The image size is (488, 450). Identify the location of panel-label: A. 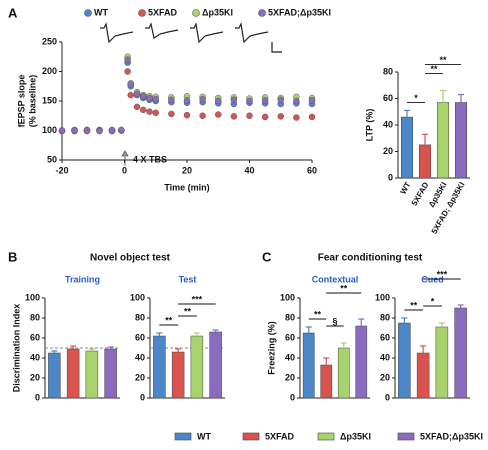
(13, 12).